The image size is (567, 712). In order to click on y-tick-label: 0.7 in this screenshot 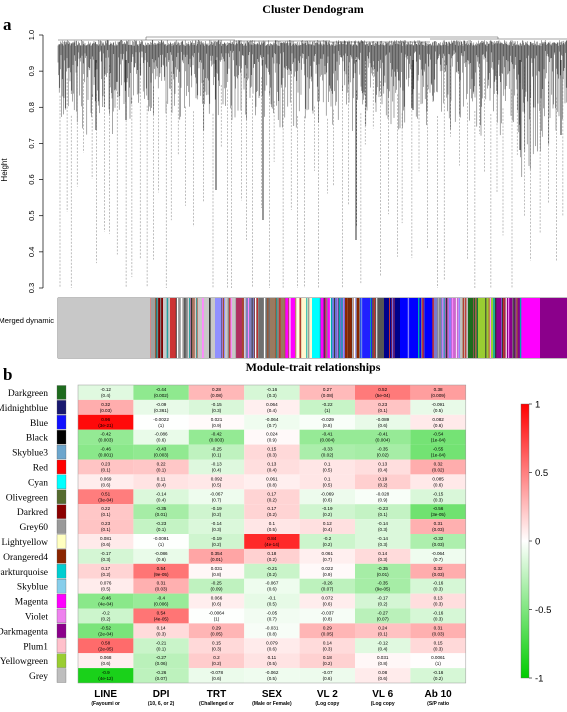, I will do `click(31, 143)`.